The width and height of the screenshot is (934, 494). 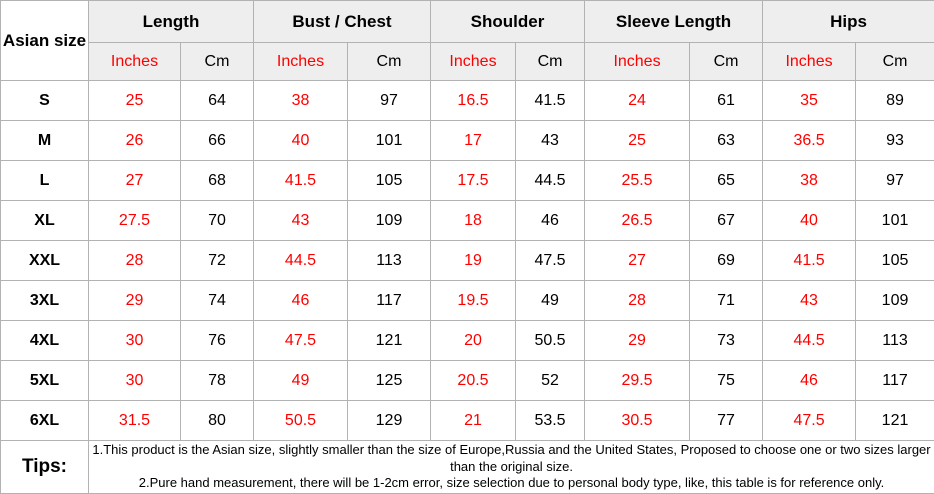 I want to click on cm-value-cell: 93, so click(x=895, y=141).